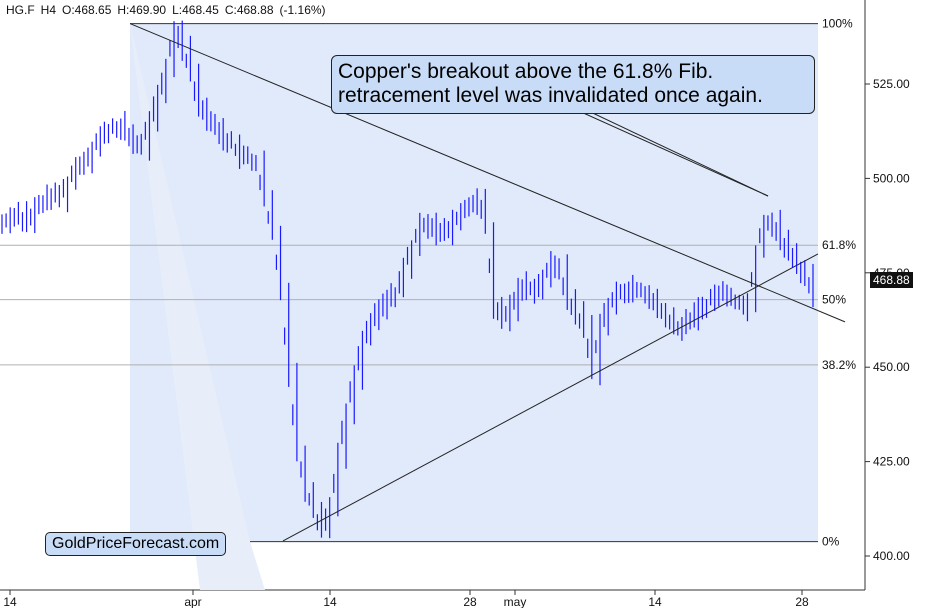  Describe the element at coordinates (136, 544) in the screenshot. I see `watermark: GoldPriceForecast.com` at that location.